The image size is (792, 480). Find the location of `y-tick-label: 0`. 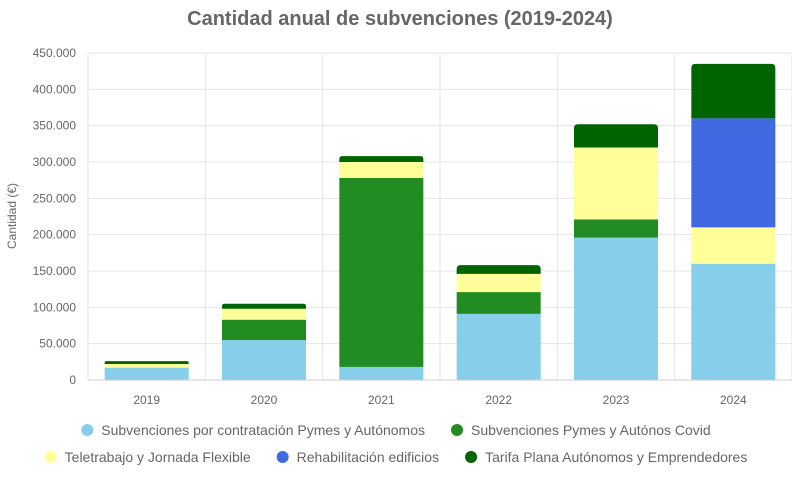

y-tick-label: 0 is located at coordinates (72, 380).